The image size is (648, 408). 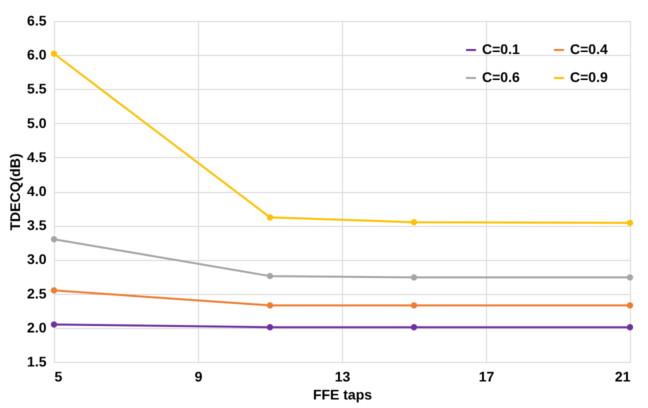 What do you see at coordinates (37, 362) in the screenshot?
I see `y-tick-label: 1.5` at bounding box center [37, 362].